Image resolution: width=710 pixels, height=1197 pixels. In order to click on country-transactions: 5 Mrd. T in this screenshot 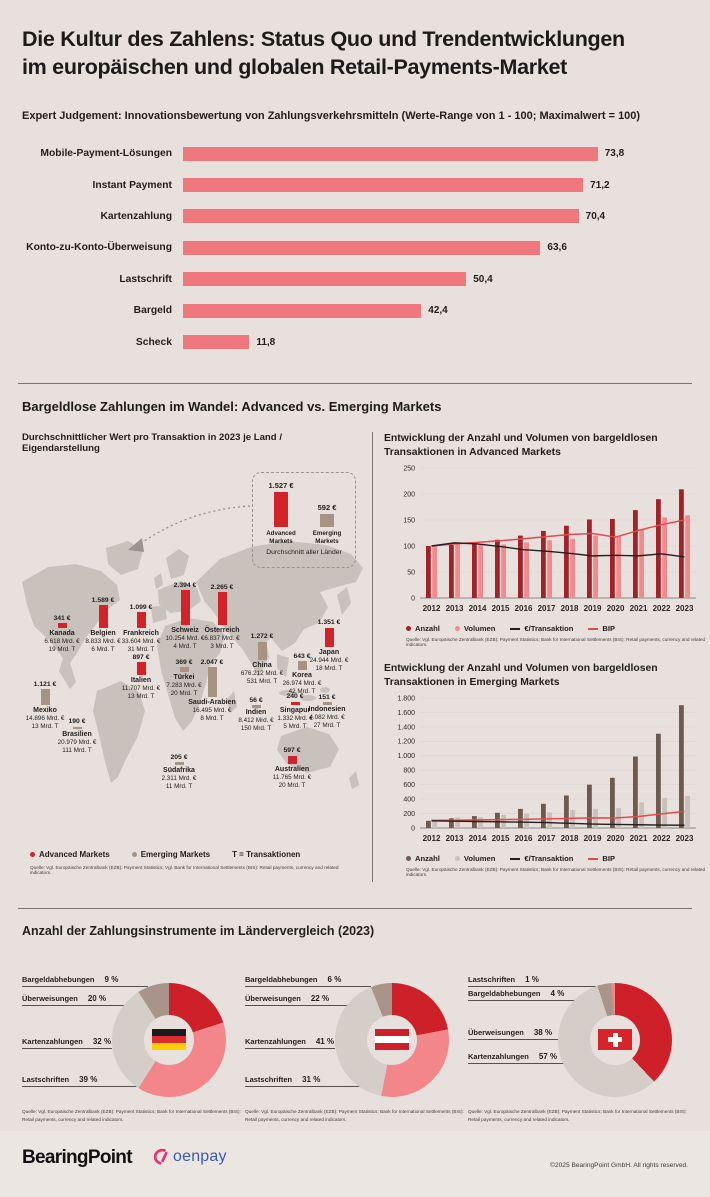, I will do `click(295, 727)`.